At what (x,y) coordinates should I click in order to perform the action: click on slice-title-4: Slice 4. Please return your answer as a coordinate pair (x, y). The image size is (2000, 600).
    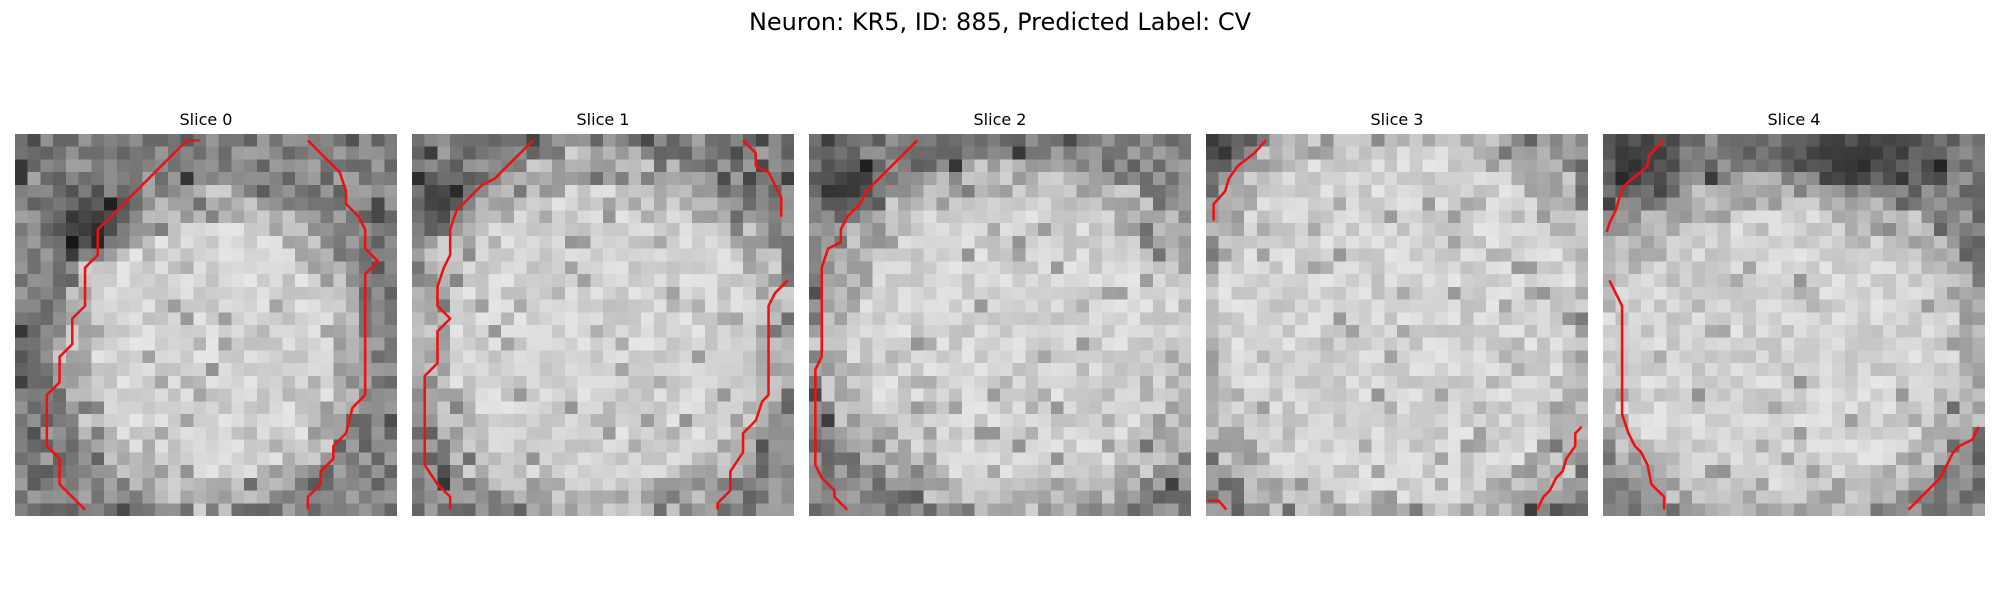
    Looking at the image, I should click on (1794, 119).